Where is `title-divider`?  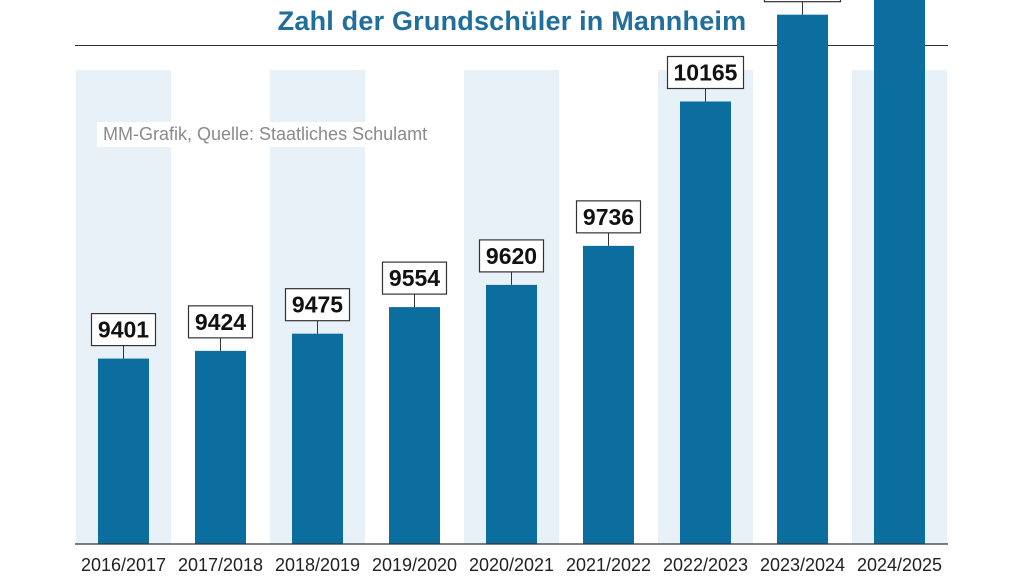 title-divider is located at coordinates (511, 45).